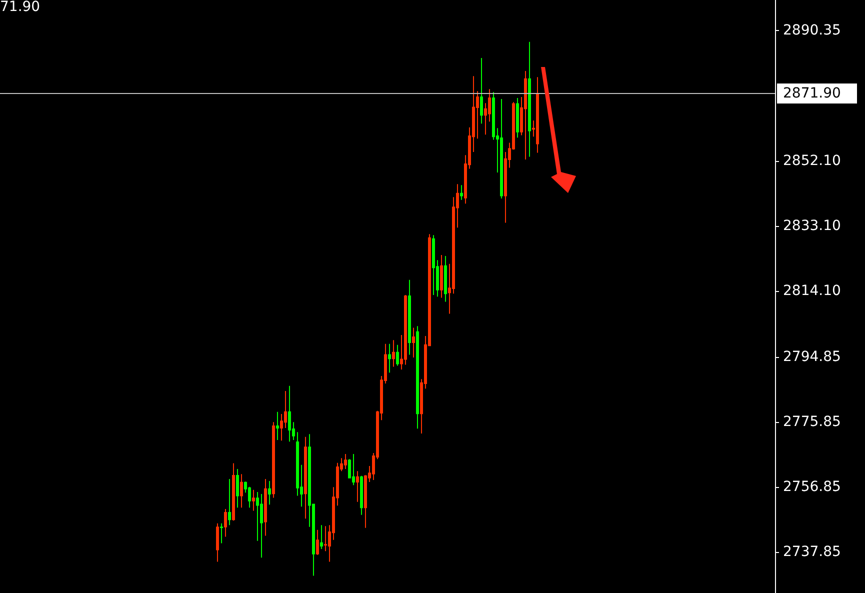 Image resolution: width=865 pixels, height=593 pixels. I want to click on y-tick-label: 2814.10, so click(812, 291).